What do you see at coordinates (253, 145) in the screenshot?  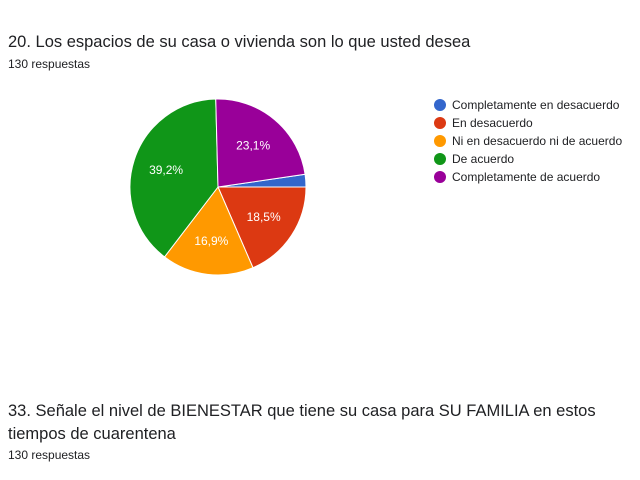 I see `slice-data-label: 23,1%` at bounding box center [253, 145].